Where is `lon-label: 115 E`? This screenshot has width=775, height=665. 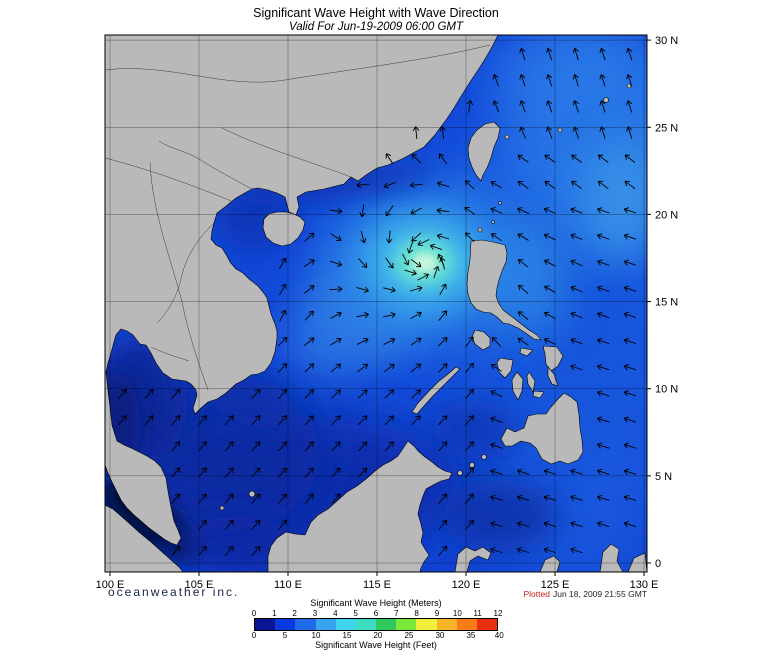
lon-label: 115 E is located at coordinates (377, 585).